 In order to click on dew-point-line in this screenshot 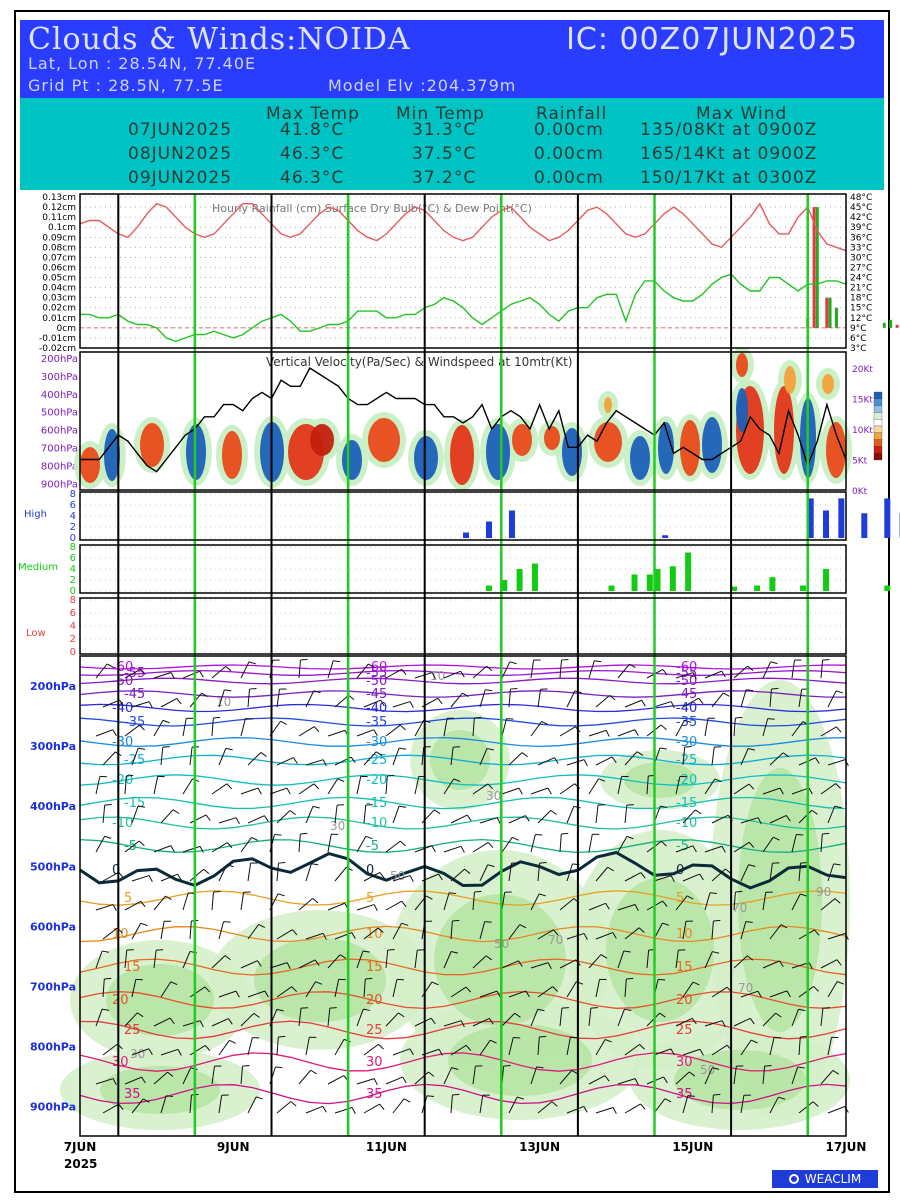, I will do `click(463, 308)`.